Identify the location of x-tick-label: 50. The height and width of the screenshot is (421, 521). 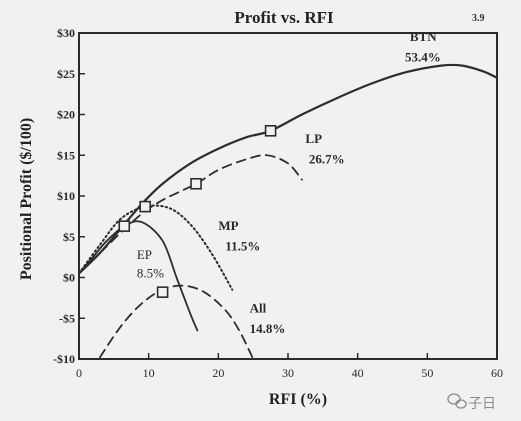
(427, 373).